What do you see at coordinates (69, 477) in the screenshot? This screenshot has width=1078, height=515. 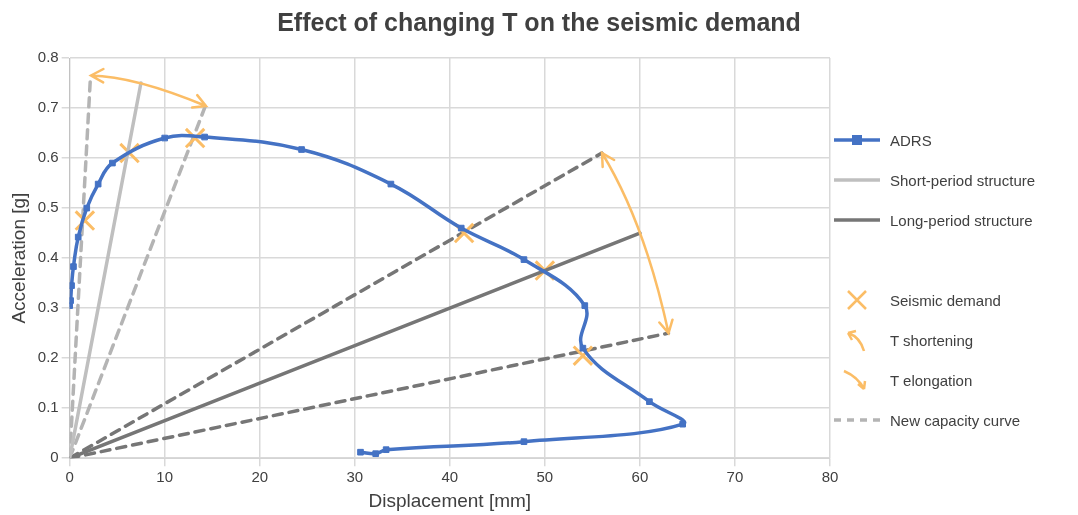 I see `x-tick-label: 0` at bounding box center [69, 477].